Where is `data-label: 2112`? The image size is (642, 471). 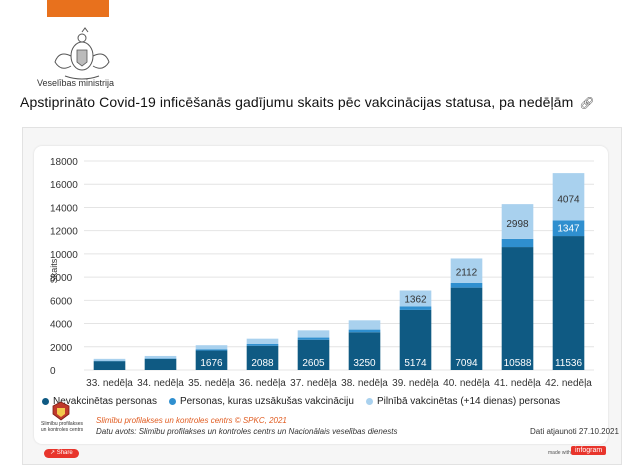
data-label: 2112 is located at coordinates (467, 272).